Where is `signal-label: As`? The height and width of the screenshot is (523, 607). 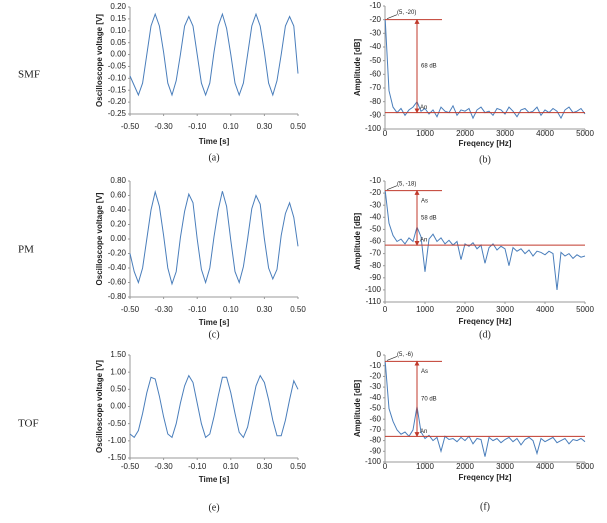
signal-label: As is located at coordinates (424, 372).